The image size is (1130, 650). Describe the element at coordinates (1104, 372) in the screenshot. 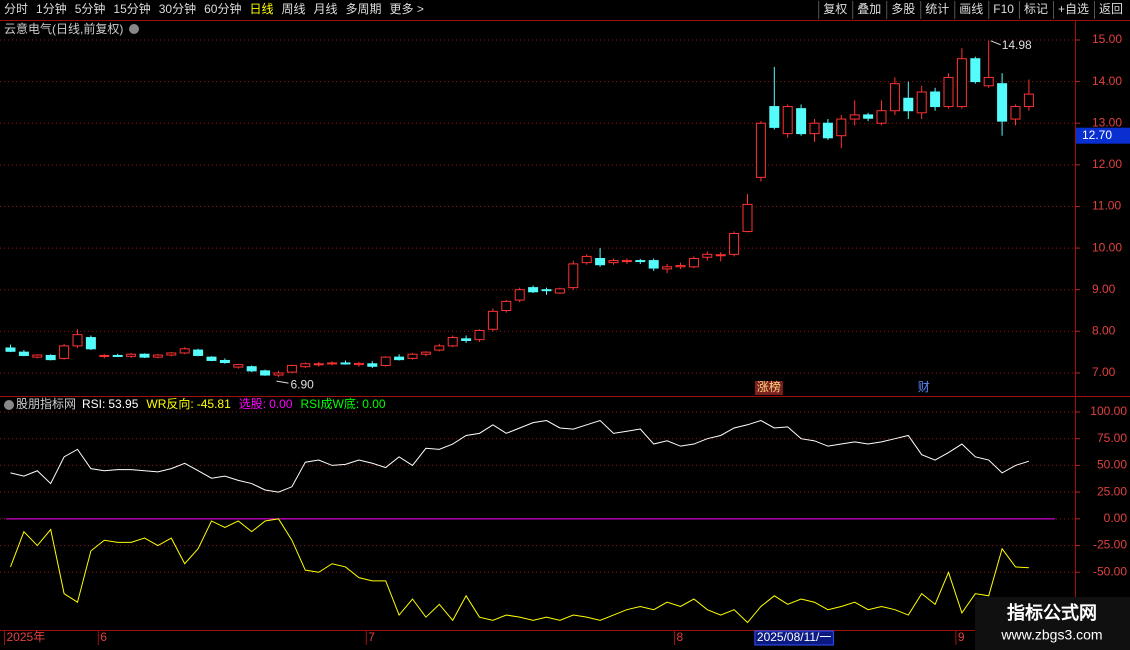

I see `y-tick-label: 7.00` at that location.